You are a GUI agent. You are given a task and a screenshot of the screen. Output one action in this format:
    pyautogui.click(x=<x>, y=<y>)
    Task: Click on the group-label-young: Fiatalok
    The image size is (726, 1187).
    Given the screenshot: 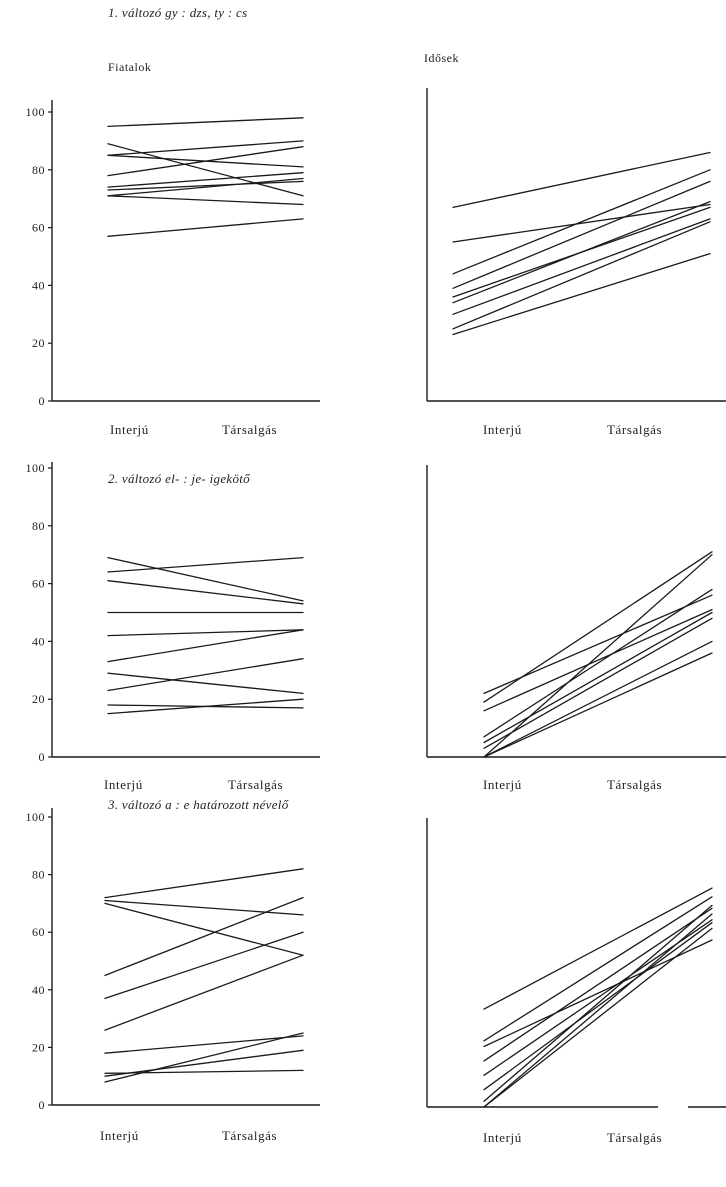 What is the action you would take?
    pyautogui.click(x=129, y=67)
    